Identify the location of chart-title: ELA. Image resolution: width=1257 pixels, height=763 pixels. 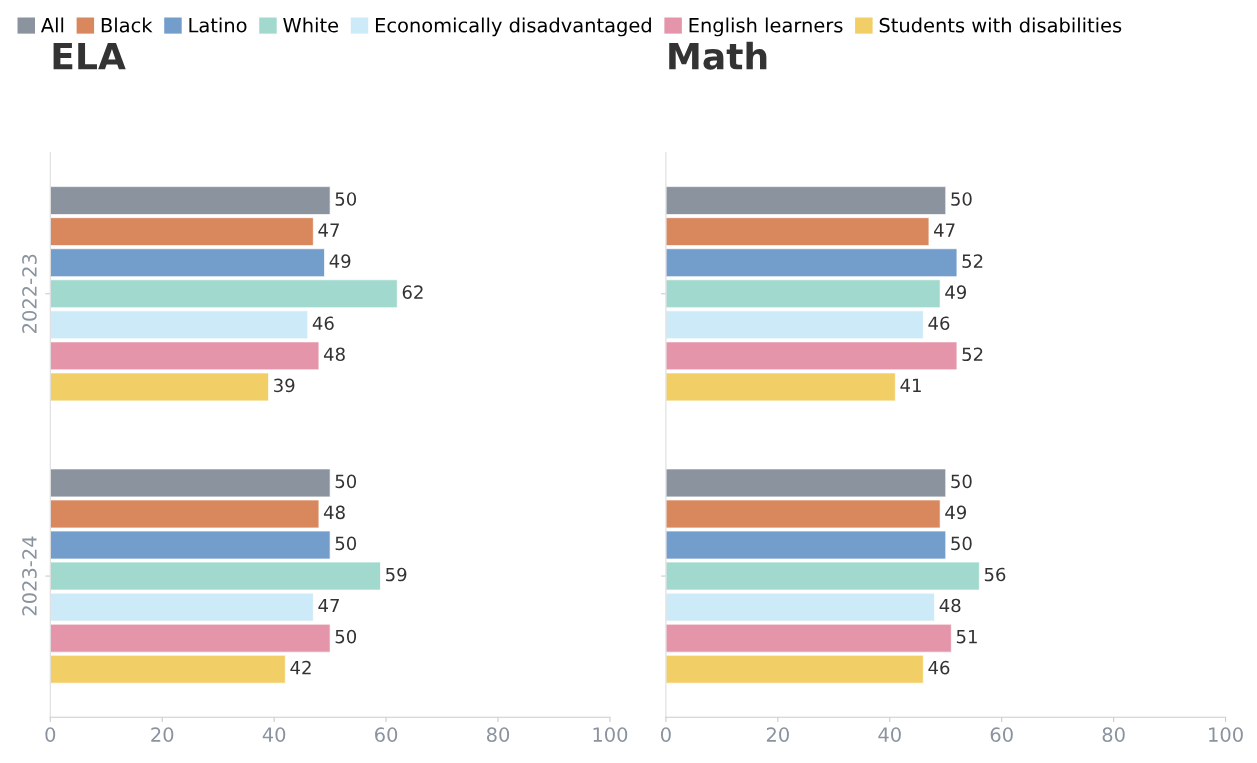
(89, 56).